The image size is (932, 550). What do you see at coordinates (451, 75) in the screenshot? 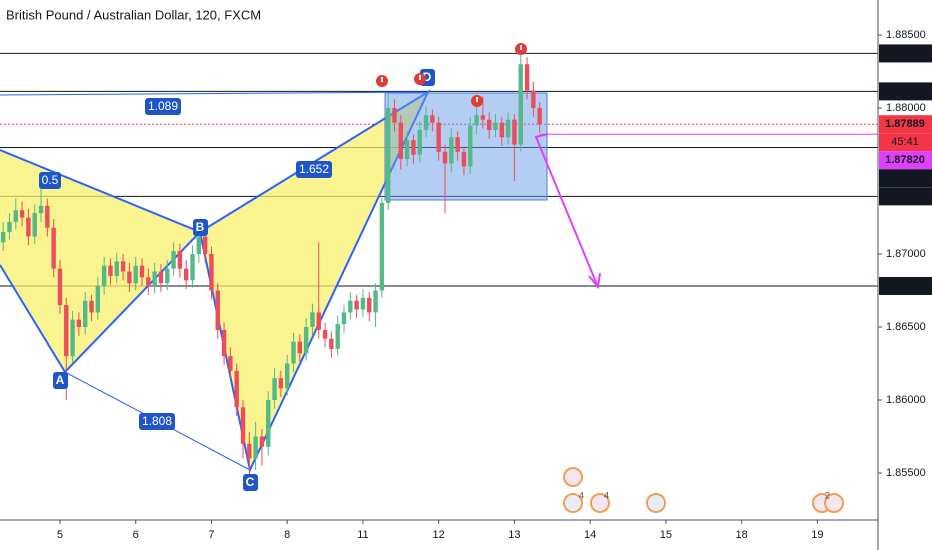
I see `alert-markers` at bounding box center [451, 75].